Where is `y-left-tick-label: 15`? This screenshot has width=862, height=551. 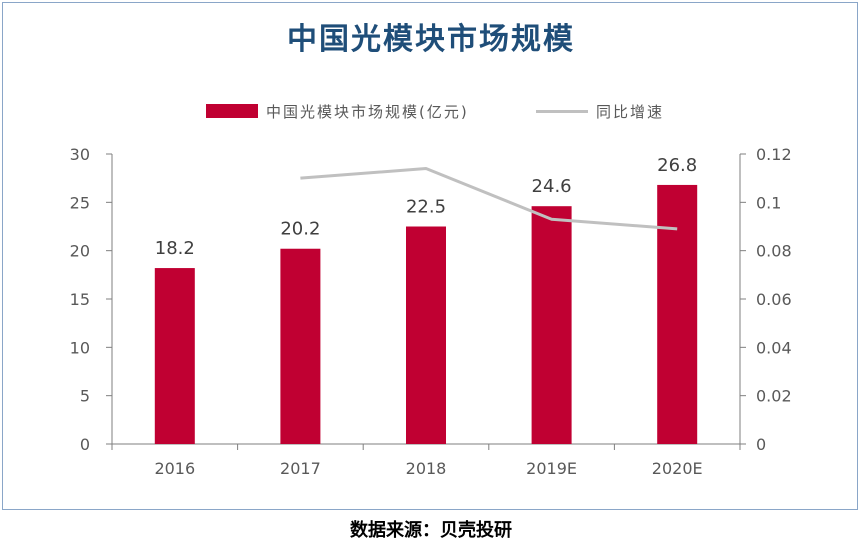 y-left-tick-label: 15 is located at coordinates (80, 299).